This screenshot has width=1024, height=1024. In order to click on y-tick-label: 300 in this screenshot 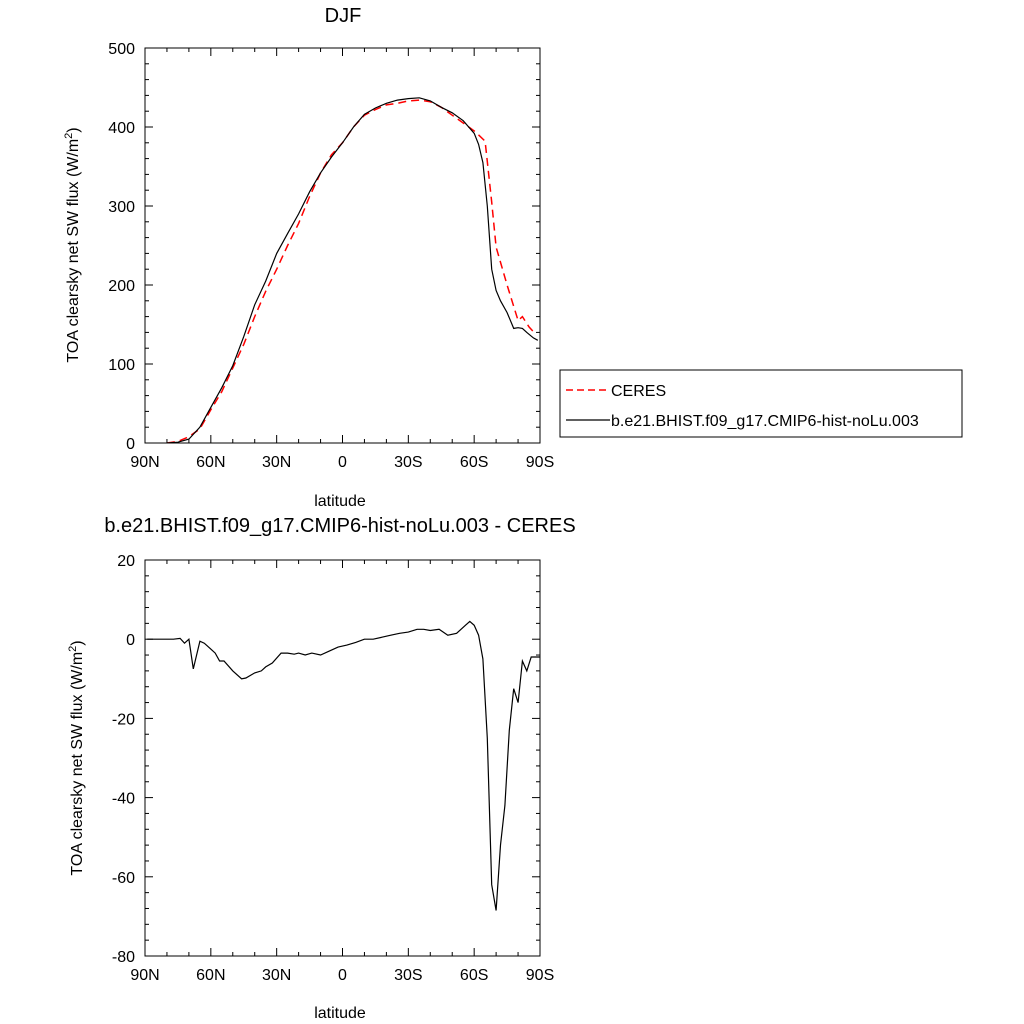, I will do `click(121, 207)`.